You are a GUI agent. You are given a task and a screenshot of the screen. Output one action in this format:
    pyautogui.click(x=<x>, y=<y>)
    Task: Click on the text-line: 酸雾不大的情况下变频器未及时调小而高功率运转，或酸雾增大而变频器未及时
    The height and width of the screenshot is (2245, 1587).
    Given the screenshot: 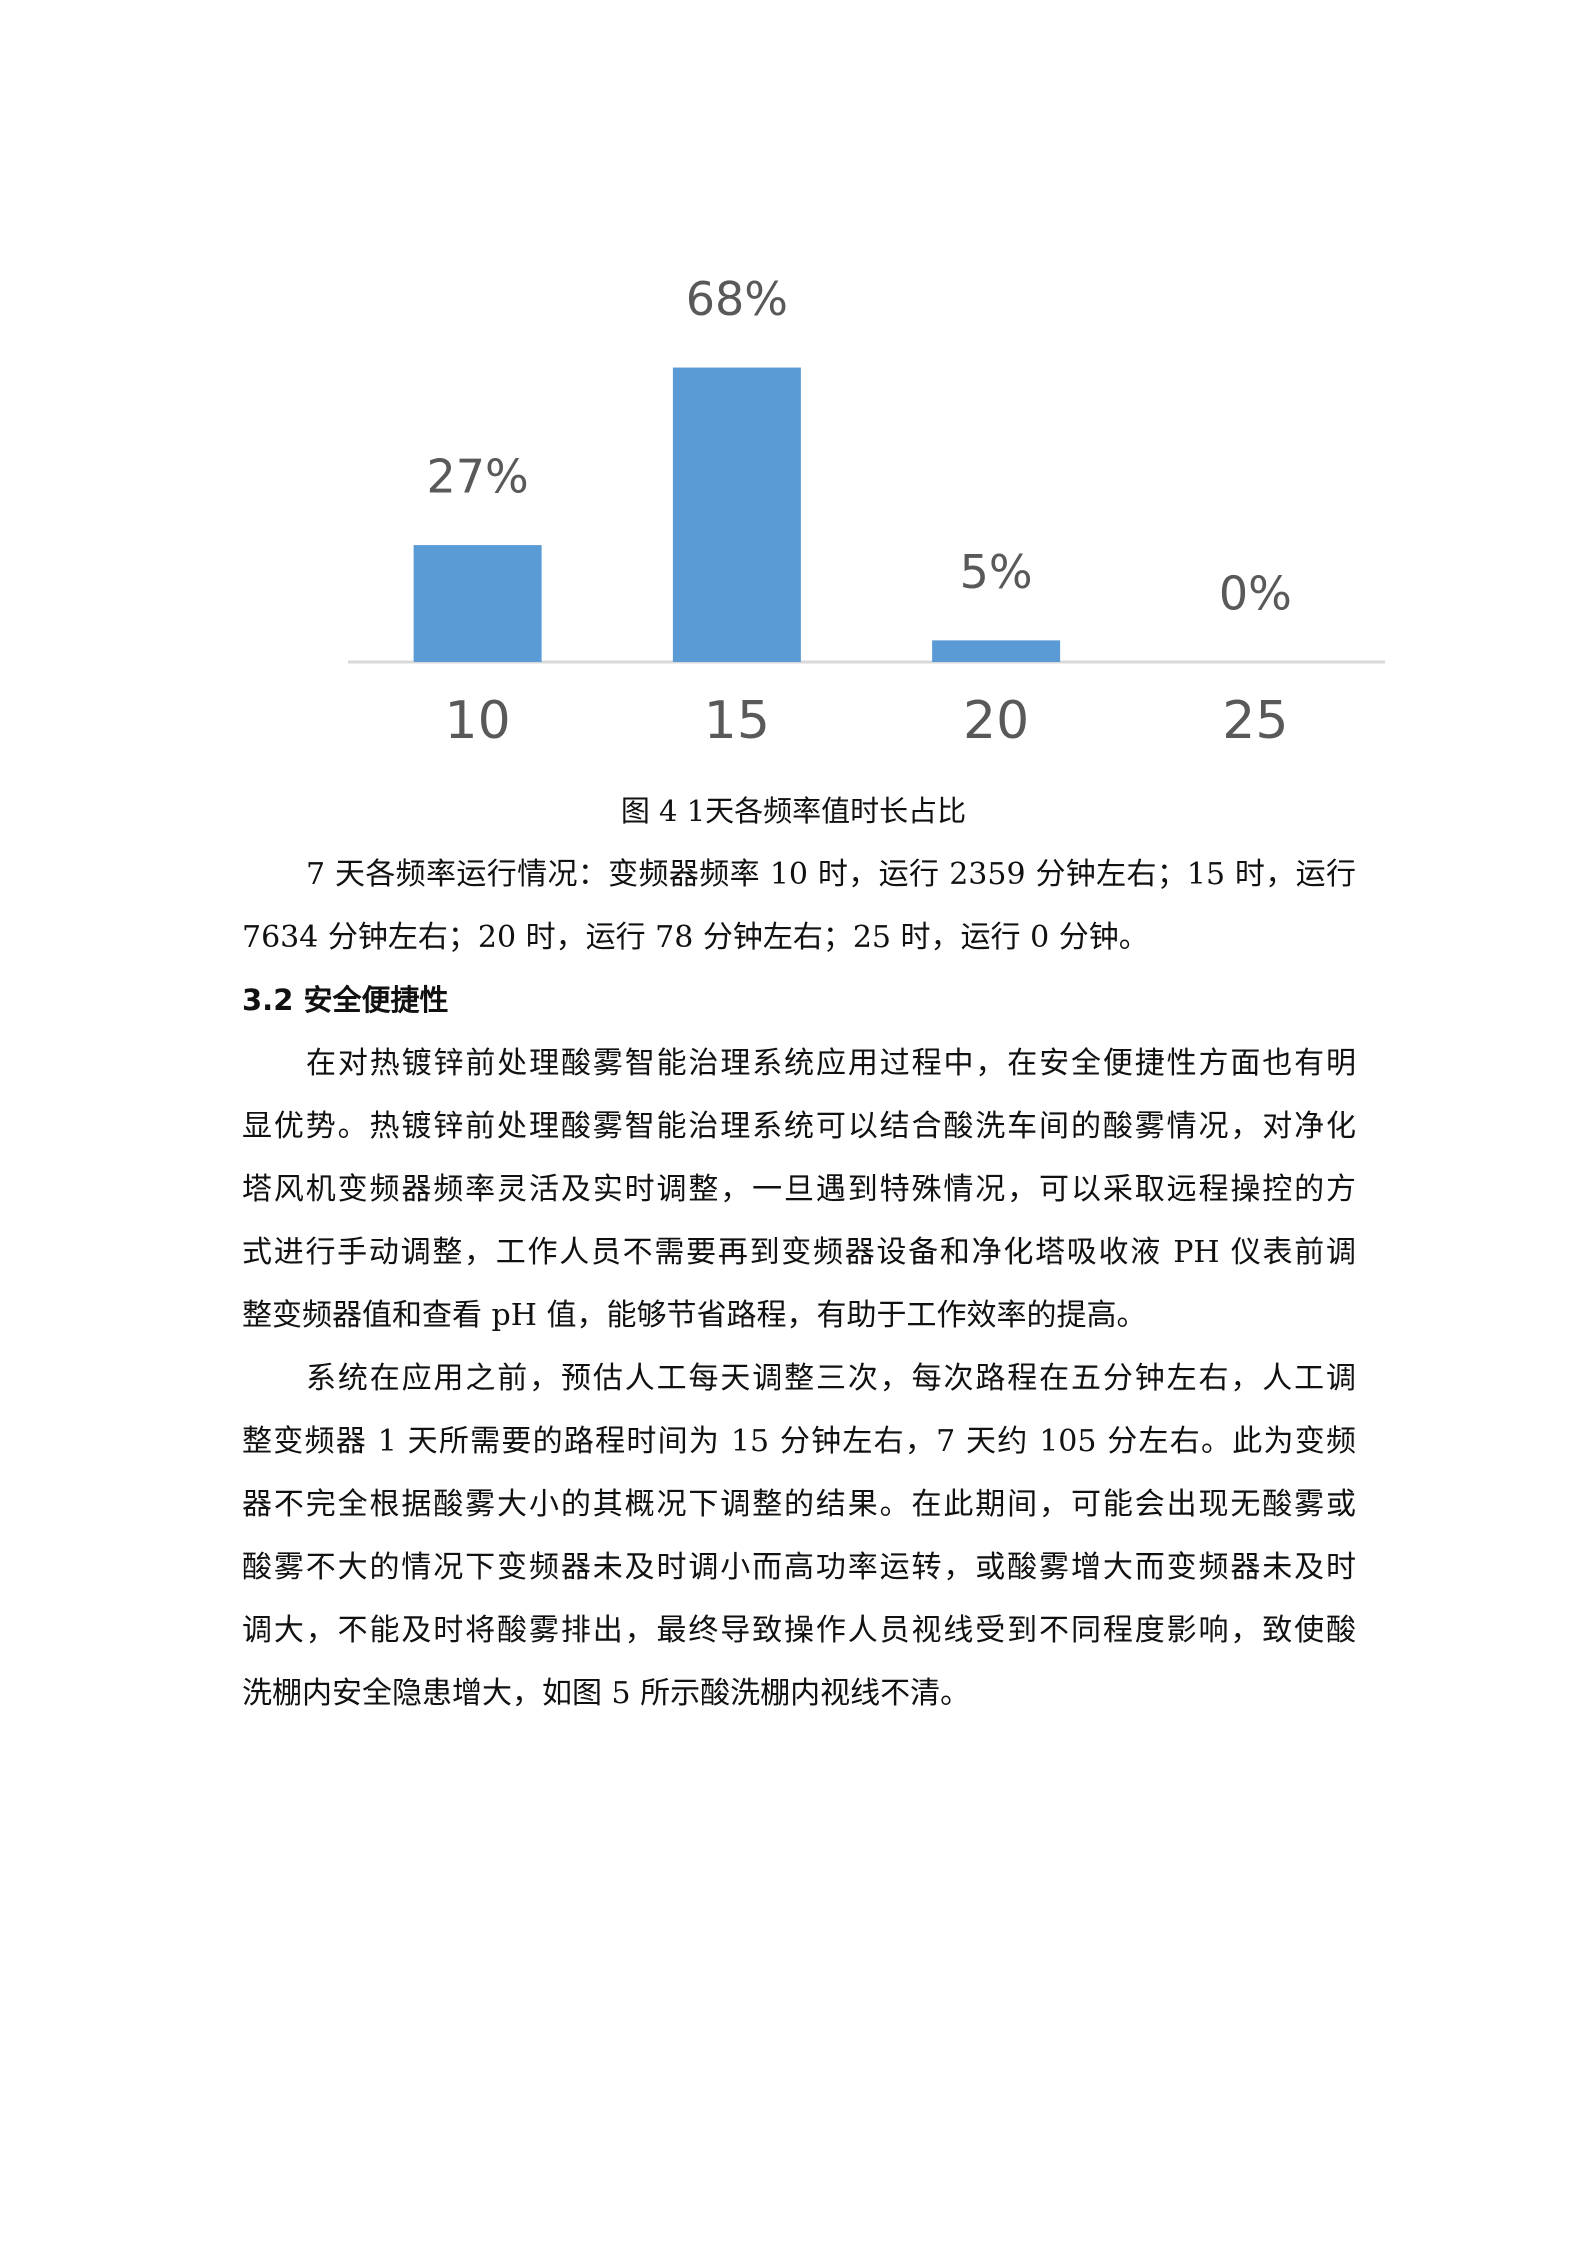 What is the action you would take?
    pyautogui.click(x=799, y=1567)
    